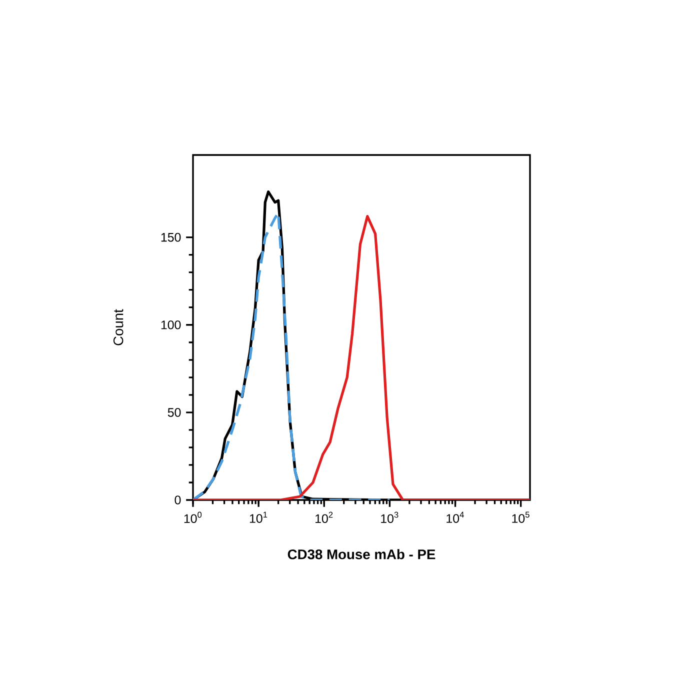 This screenshot has width=700, height=700. Describe the element at coordinates (324, 518) in the screenshot. I see `x-tick-label: 10$^{2}$` at that location.